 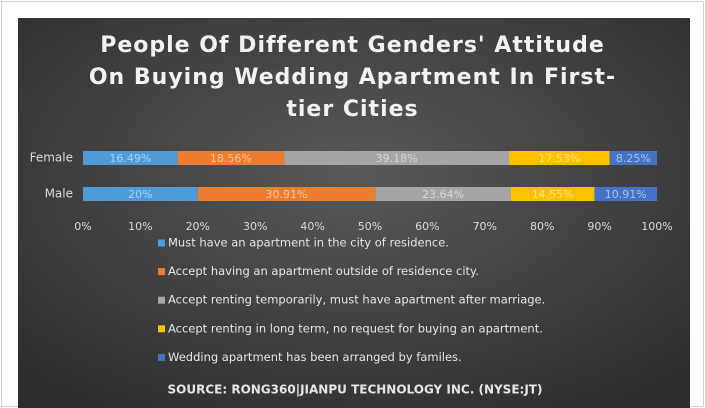 I want to click on data-label: 20%, so click(x=140, y=194).